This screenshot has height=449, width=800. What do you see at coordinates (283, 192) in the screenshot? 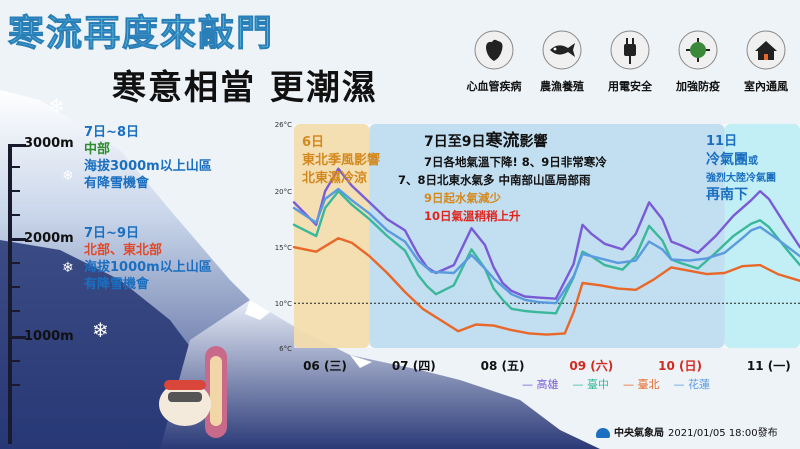
I see `y-tick-label: 20°C` at bounding box center [283, 192].